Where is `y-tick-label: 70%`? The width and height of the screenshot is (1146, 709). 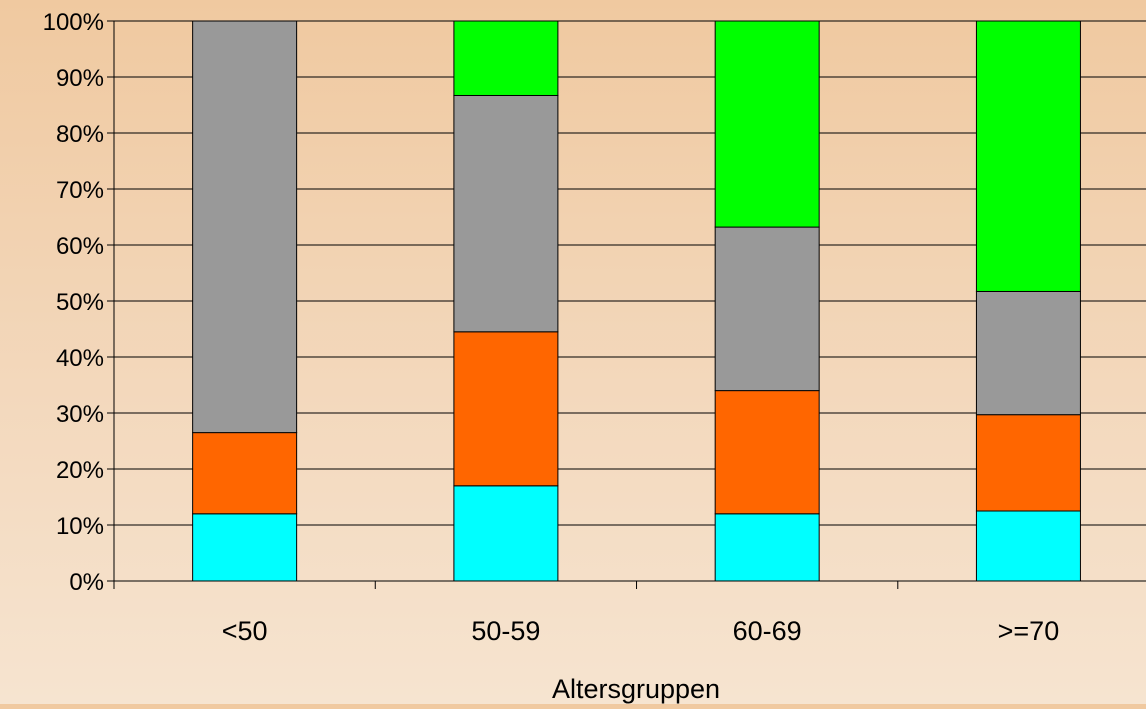
y-tick-label: 70% is located at coordinates (80, 190).